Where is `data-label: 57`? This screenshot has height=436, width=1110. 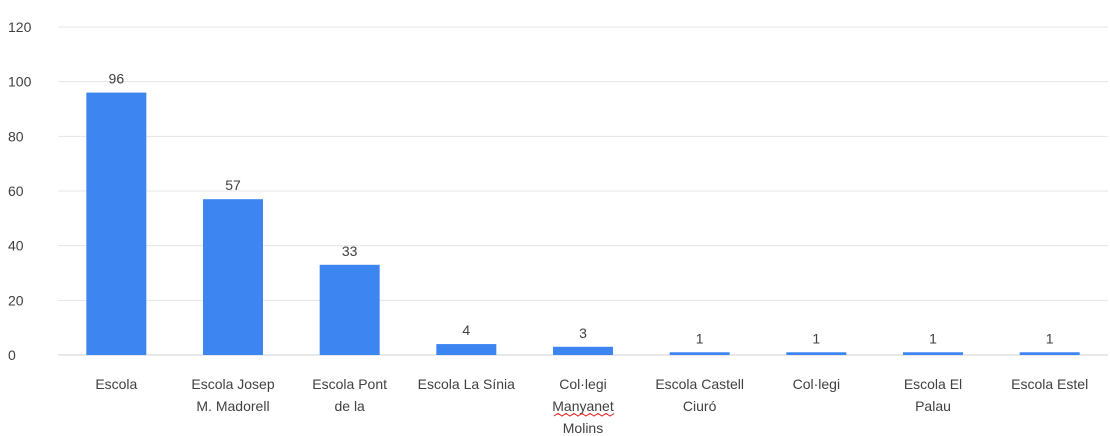 data-label: 57 is located at coordinates (233, 185).